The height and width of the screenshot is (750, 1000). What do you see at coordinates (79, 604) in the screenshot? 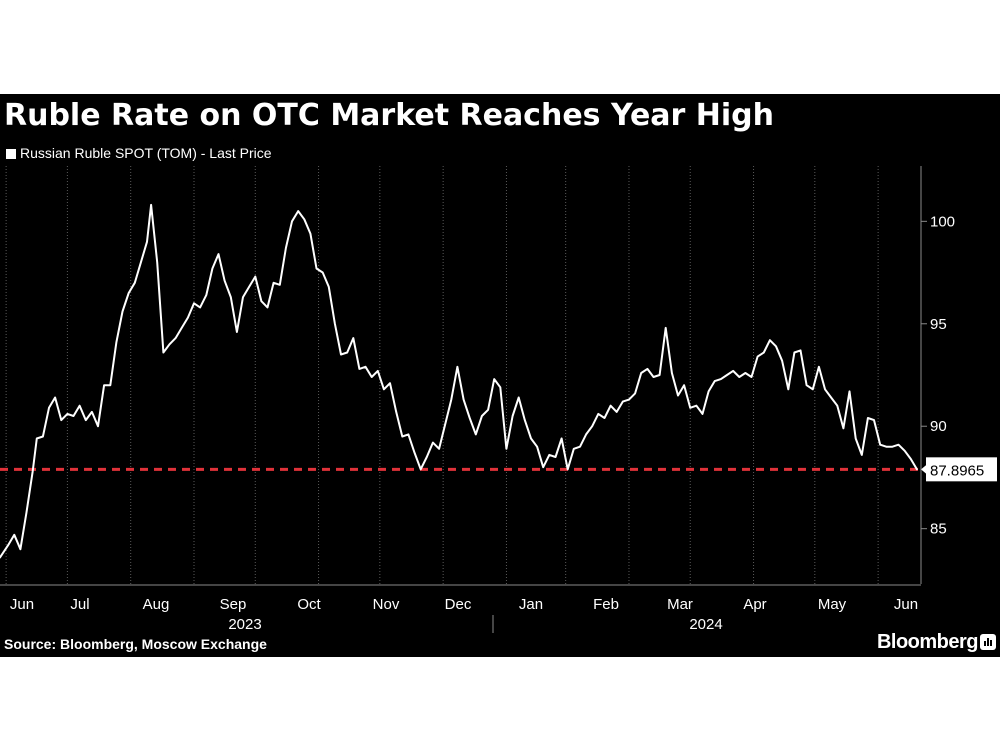
I see `x-tick-label-1: Jul` at bounding box center [79, 604].